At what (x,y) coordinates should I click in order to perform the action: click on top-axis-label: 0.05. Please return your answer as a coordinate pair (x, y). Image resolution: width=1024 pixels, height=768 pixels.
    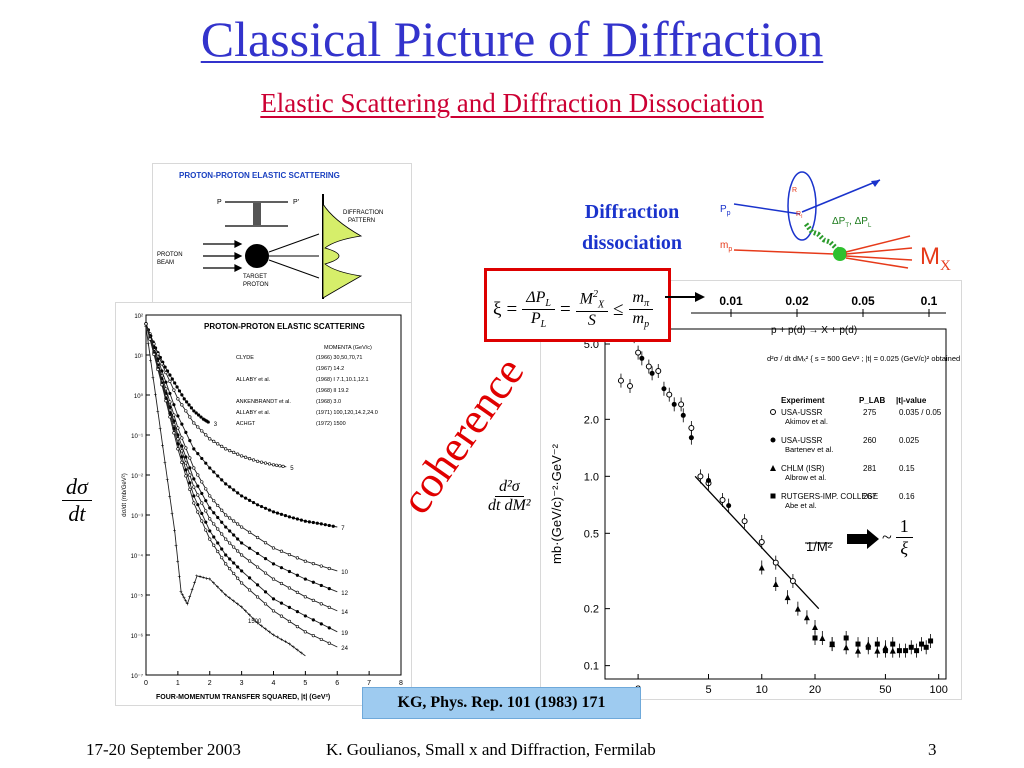
    Looking at the image, I should click on (863, 301).